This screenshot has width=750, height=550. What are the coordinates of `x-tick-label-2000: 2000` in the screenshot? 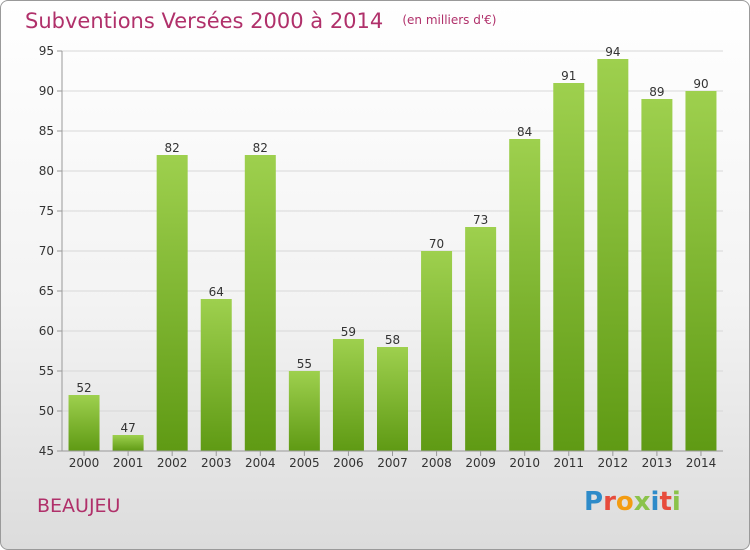 It's located at (84, 463).